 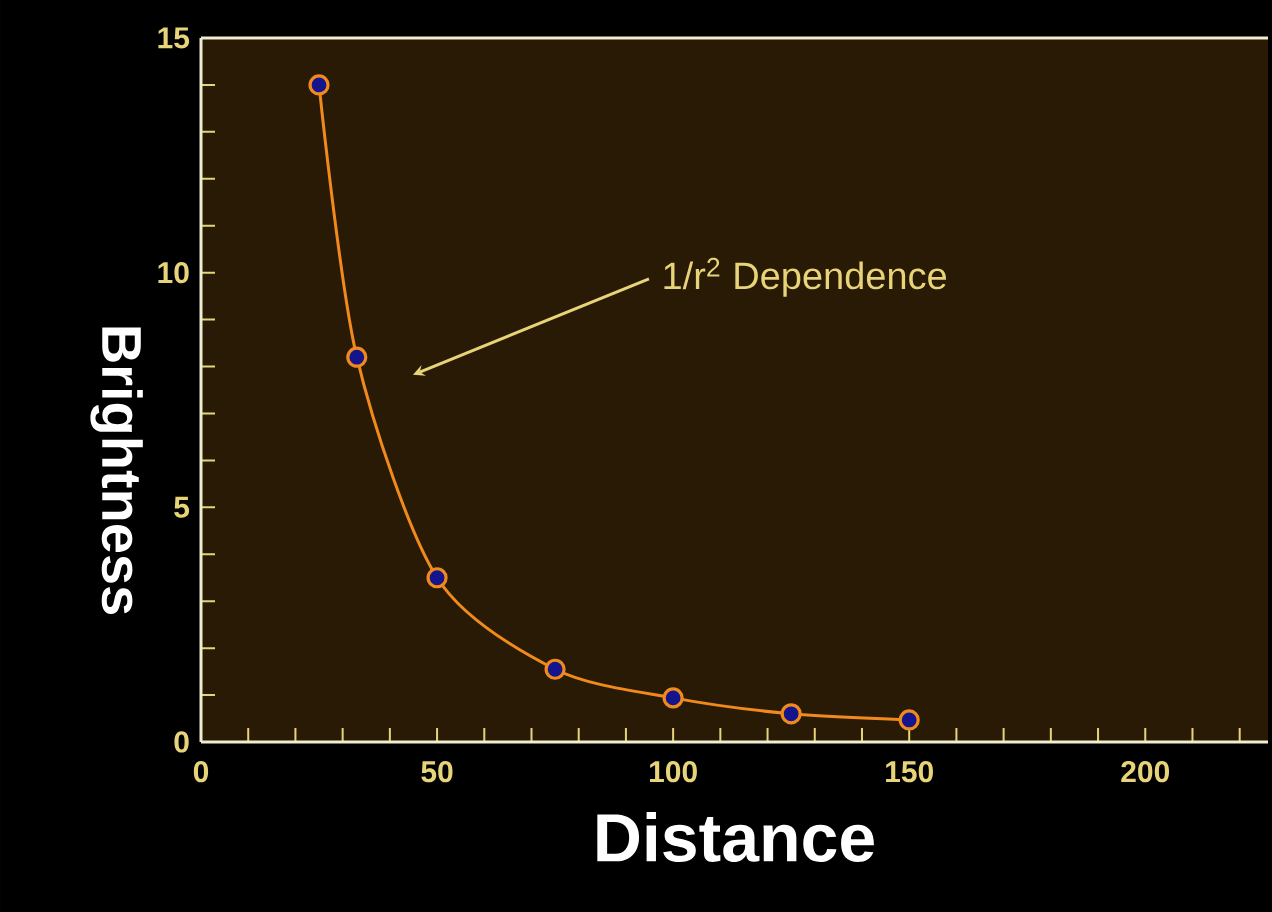 What do you see at coordinates (1145, 772) in the screenshot?
I see `x-tick-label: 200` at bounding box center [1145, 772].